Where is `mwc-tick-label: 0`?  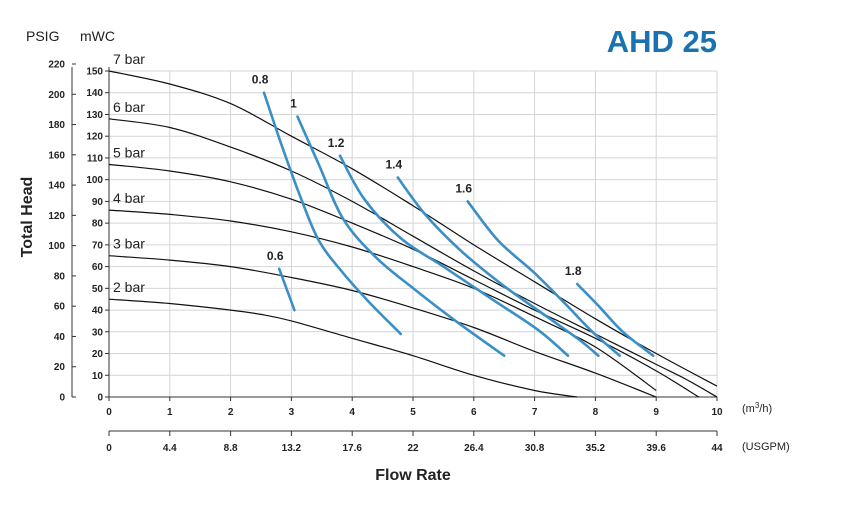 mwc-tick-label: 0 is located at coordinates (100, 398).